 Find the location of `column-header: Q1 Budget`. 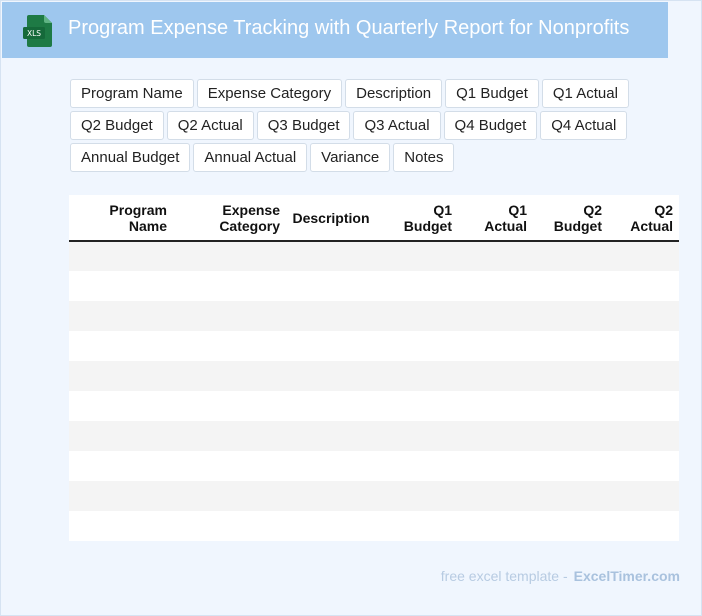

column-header: Q1 Budget is located at coordinates (418, 218).